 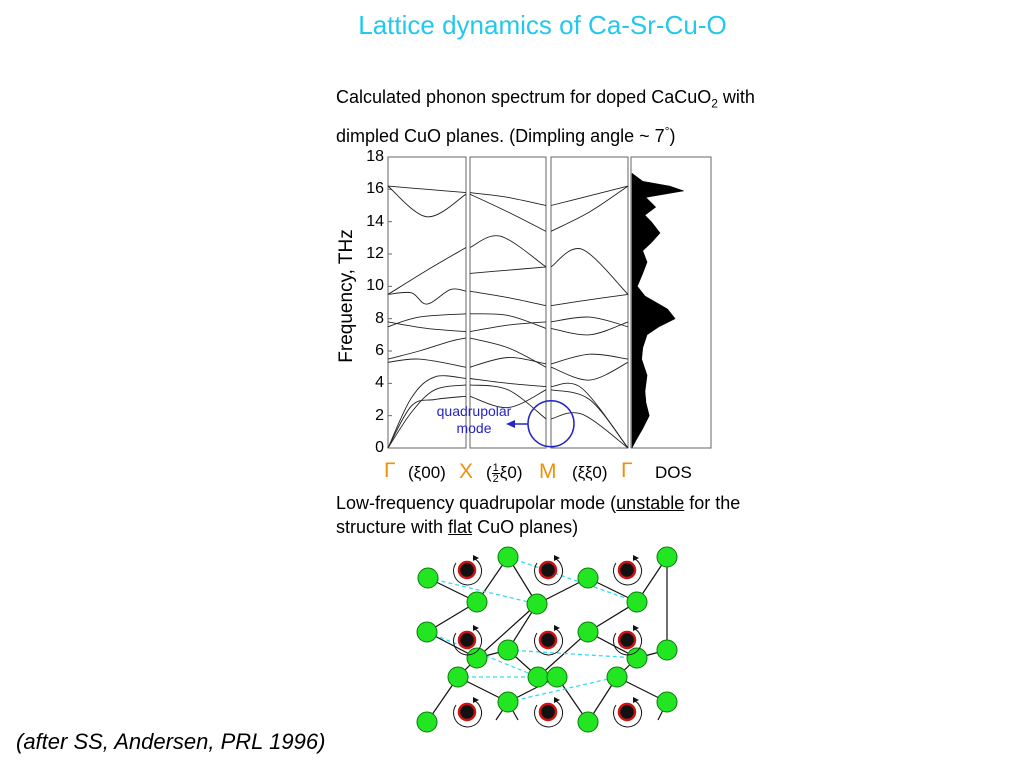 What do you see at coordinates (548, 471) in the screenshot?
I see `x-label-m: M` at bounding box center [548, 471].